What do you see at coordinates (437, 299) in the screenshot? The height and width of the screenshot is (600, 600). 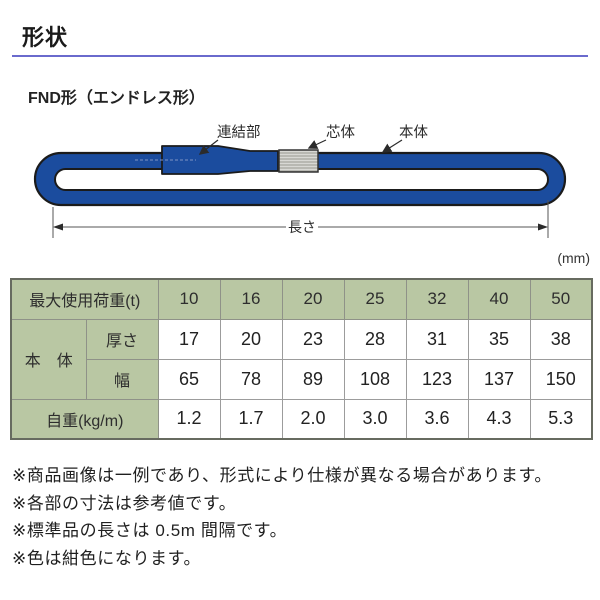 I see `capacity-value: 32` at bounding box center [437, 299].